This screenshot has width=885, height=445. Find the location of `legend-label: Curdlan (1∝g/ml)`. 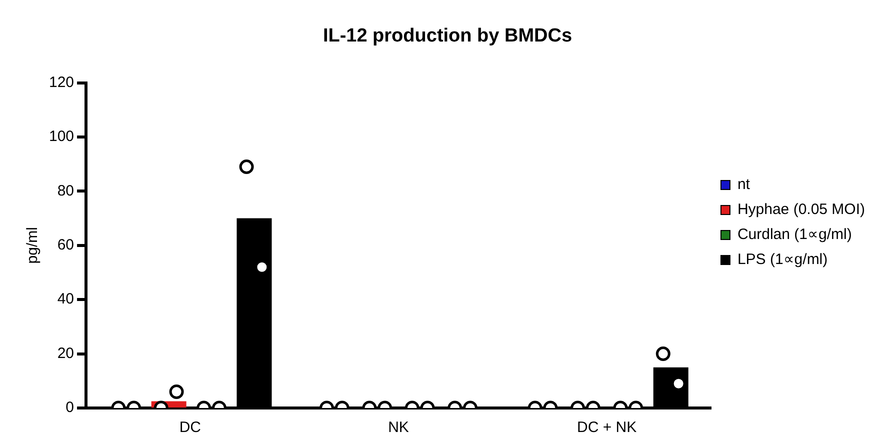

legend-label: Curdlan (1∝g/ml) is located at coordinates (794, 235).